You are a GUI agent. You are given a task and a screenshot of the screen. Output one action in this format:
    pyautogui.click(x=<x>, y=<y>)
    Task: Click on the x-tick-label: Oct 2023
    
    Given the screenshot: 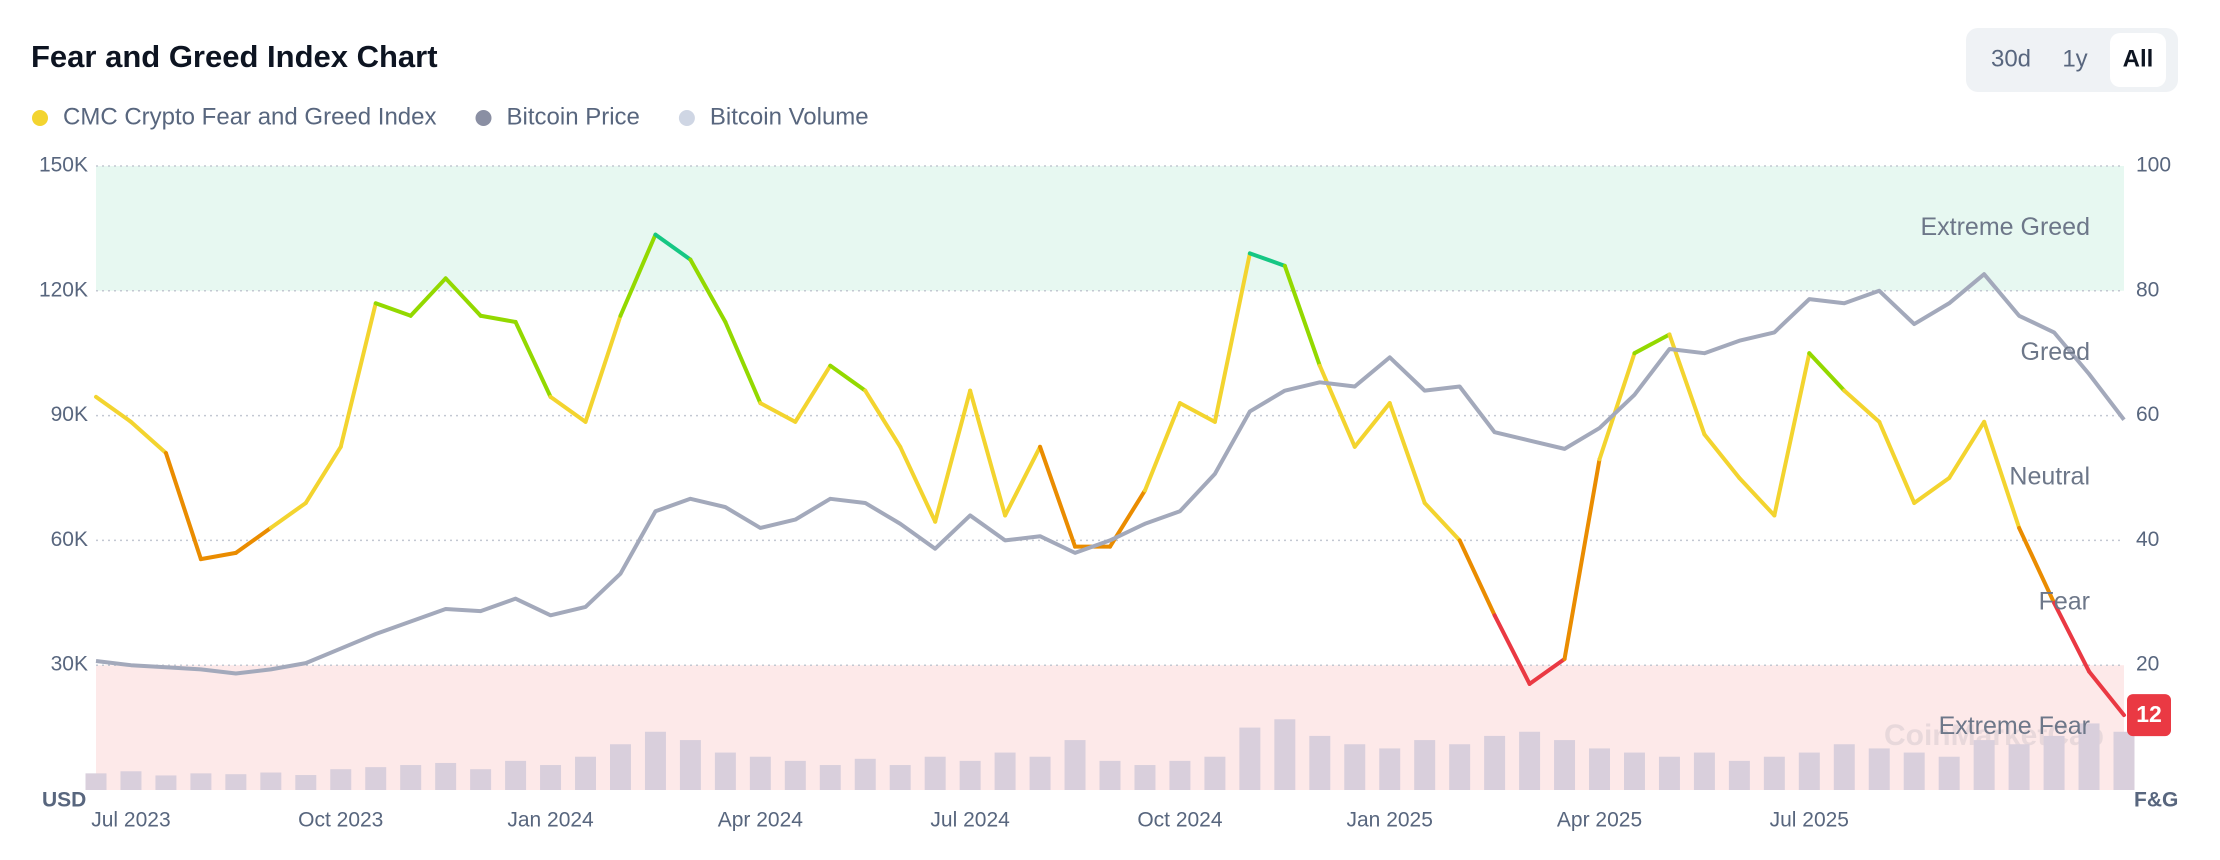 What is the action you would take?
    pyautogui.click(x=340, y=820)
    